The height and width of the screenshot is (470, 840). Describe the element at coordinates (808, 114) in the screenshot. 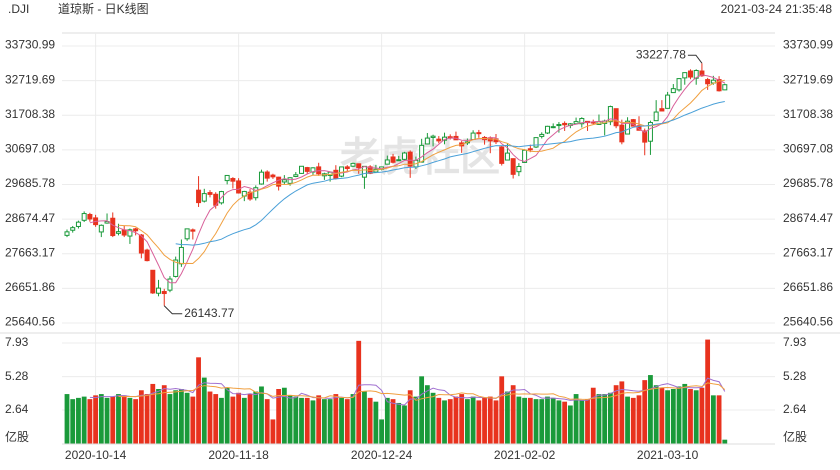

I see `y-tick-label-right: 31708.38` at that location.